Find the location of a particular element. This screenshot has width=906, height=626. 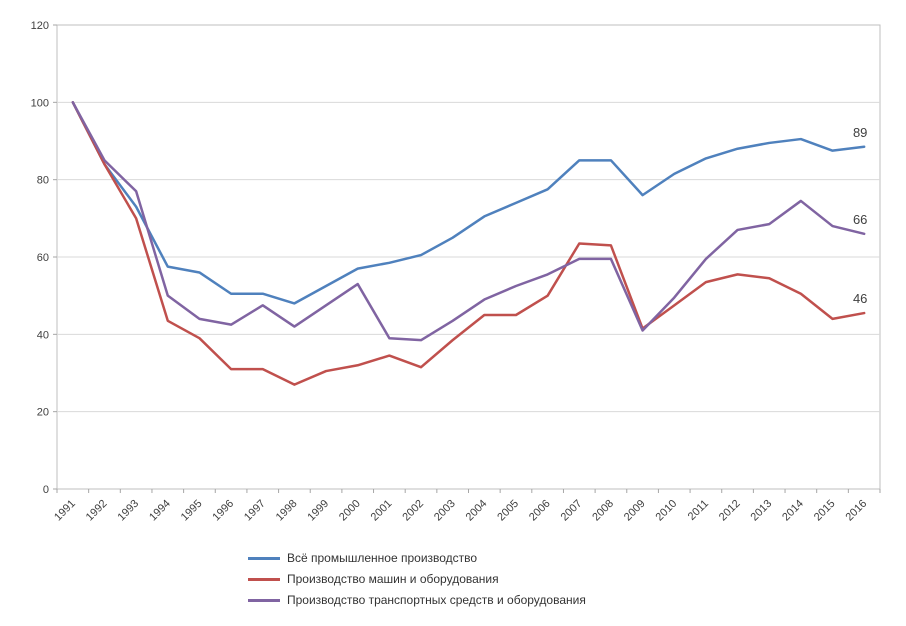

x-tick-label: 1996 is located at coordinates (223, 511).